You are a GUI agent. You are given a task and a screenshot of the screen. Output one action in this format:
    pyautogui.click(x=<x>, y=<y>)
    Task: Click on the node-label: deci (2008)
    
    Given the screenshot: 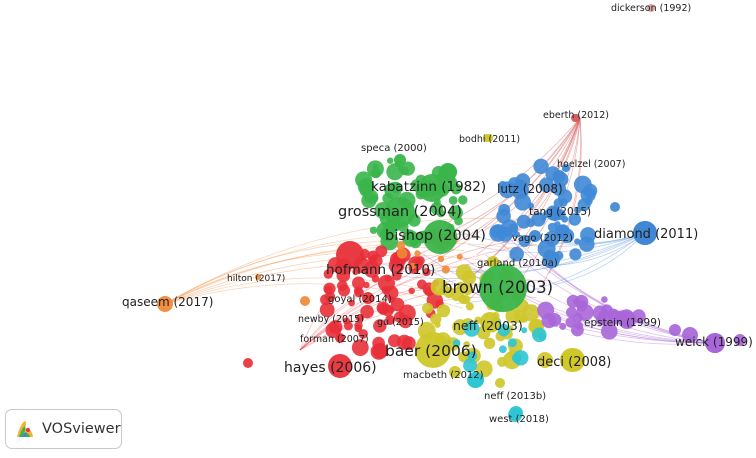 What is the action you would take?
    pyautogui.click(x=574, y=362)
    